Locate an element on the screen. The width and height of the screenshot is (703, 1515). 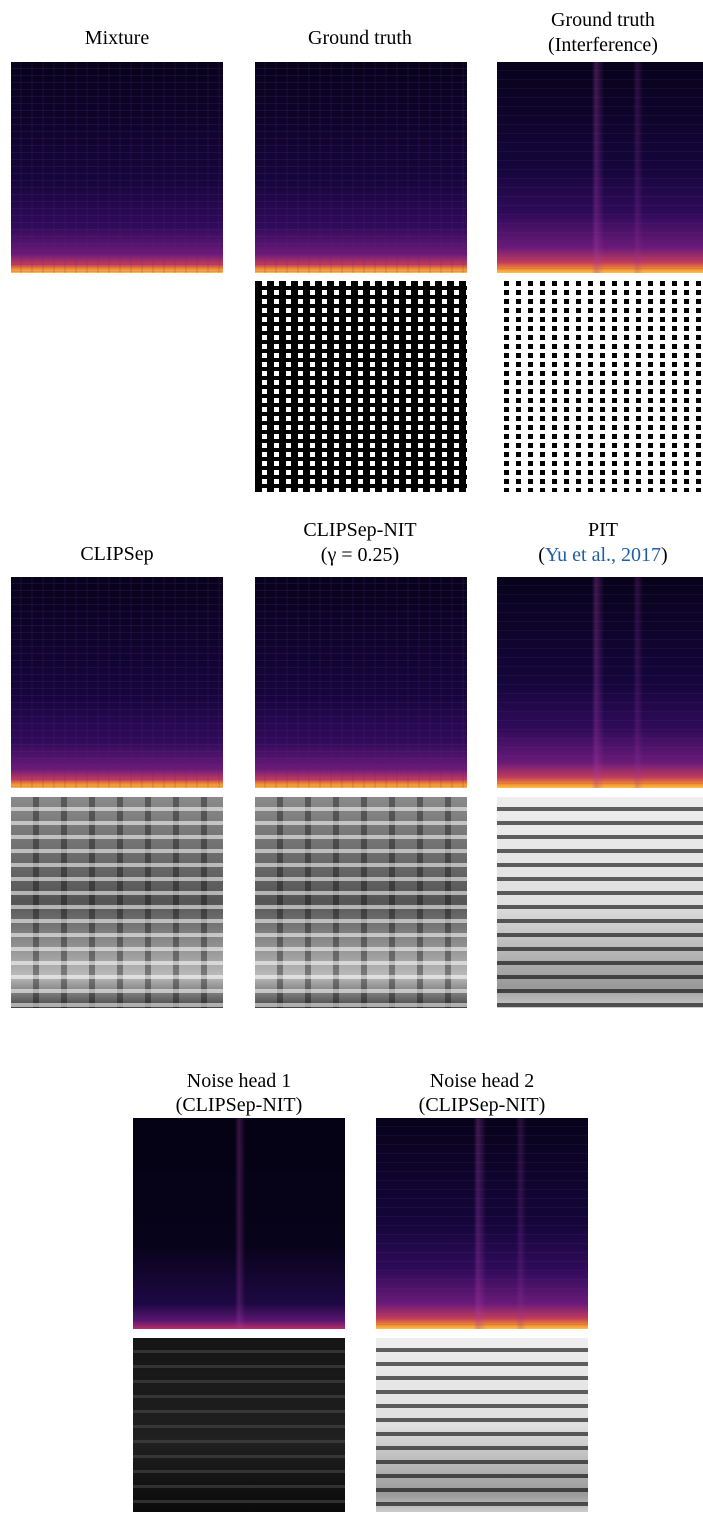
panel-title: CLIPSep-NIT is located at coordinates (360, 530).